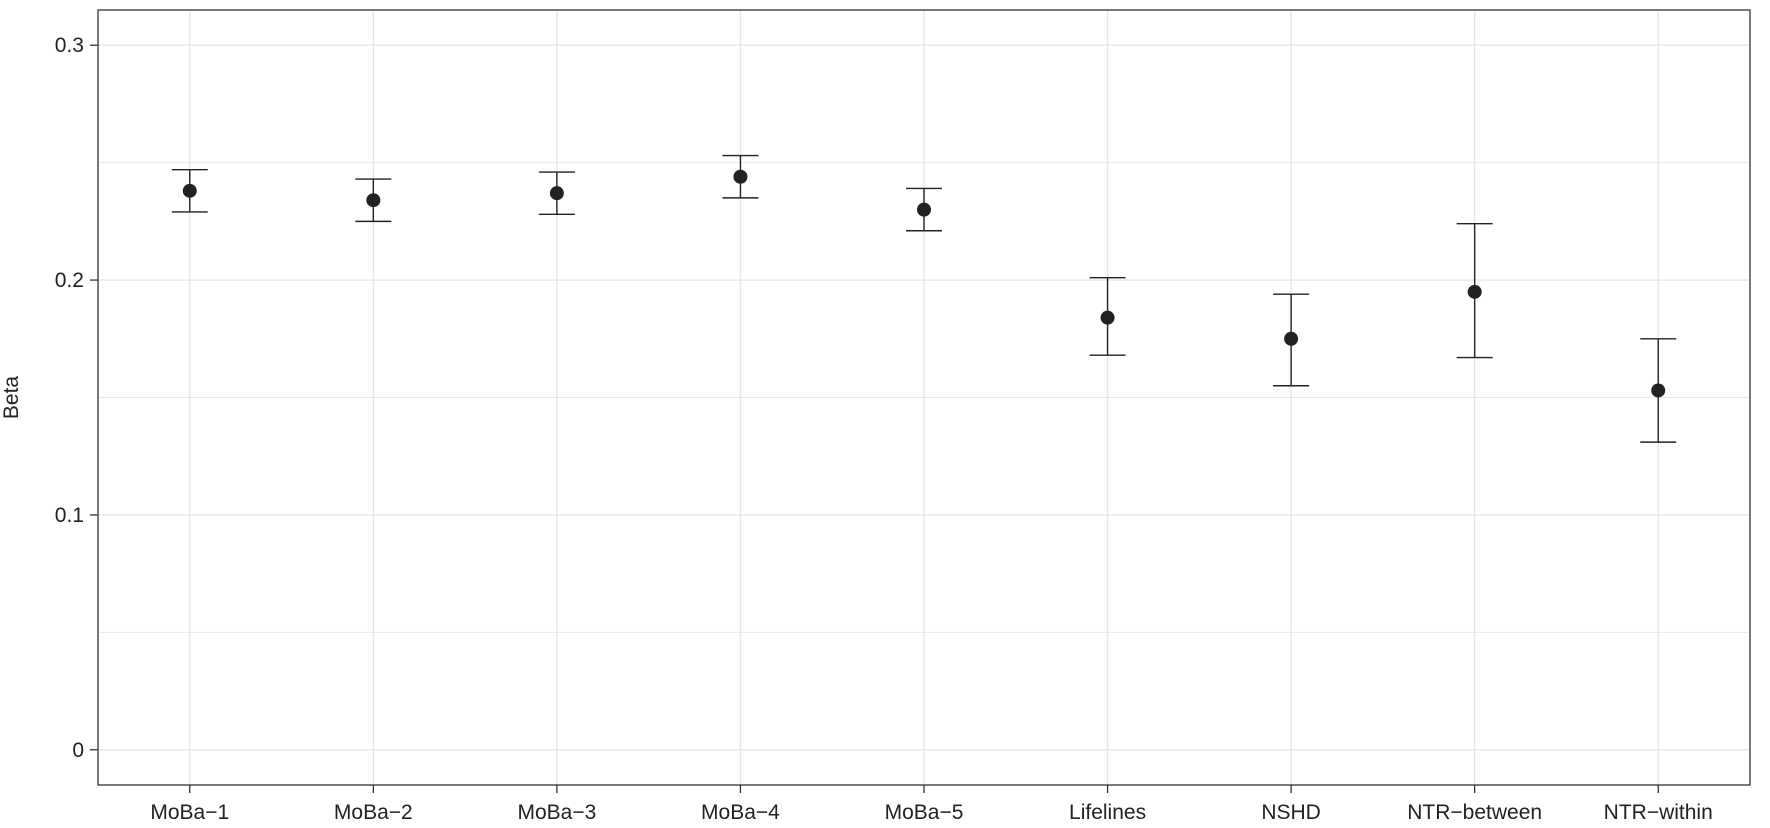 The height and width of the screenshot is (828, 1770). What do you see at coordinates (556, 812) in the screenshot?
I see `x-tick-label: MoBa−3` at bounding box center [556, 812].